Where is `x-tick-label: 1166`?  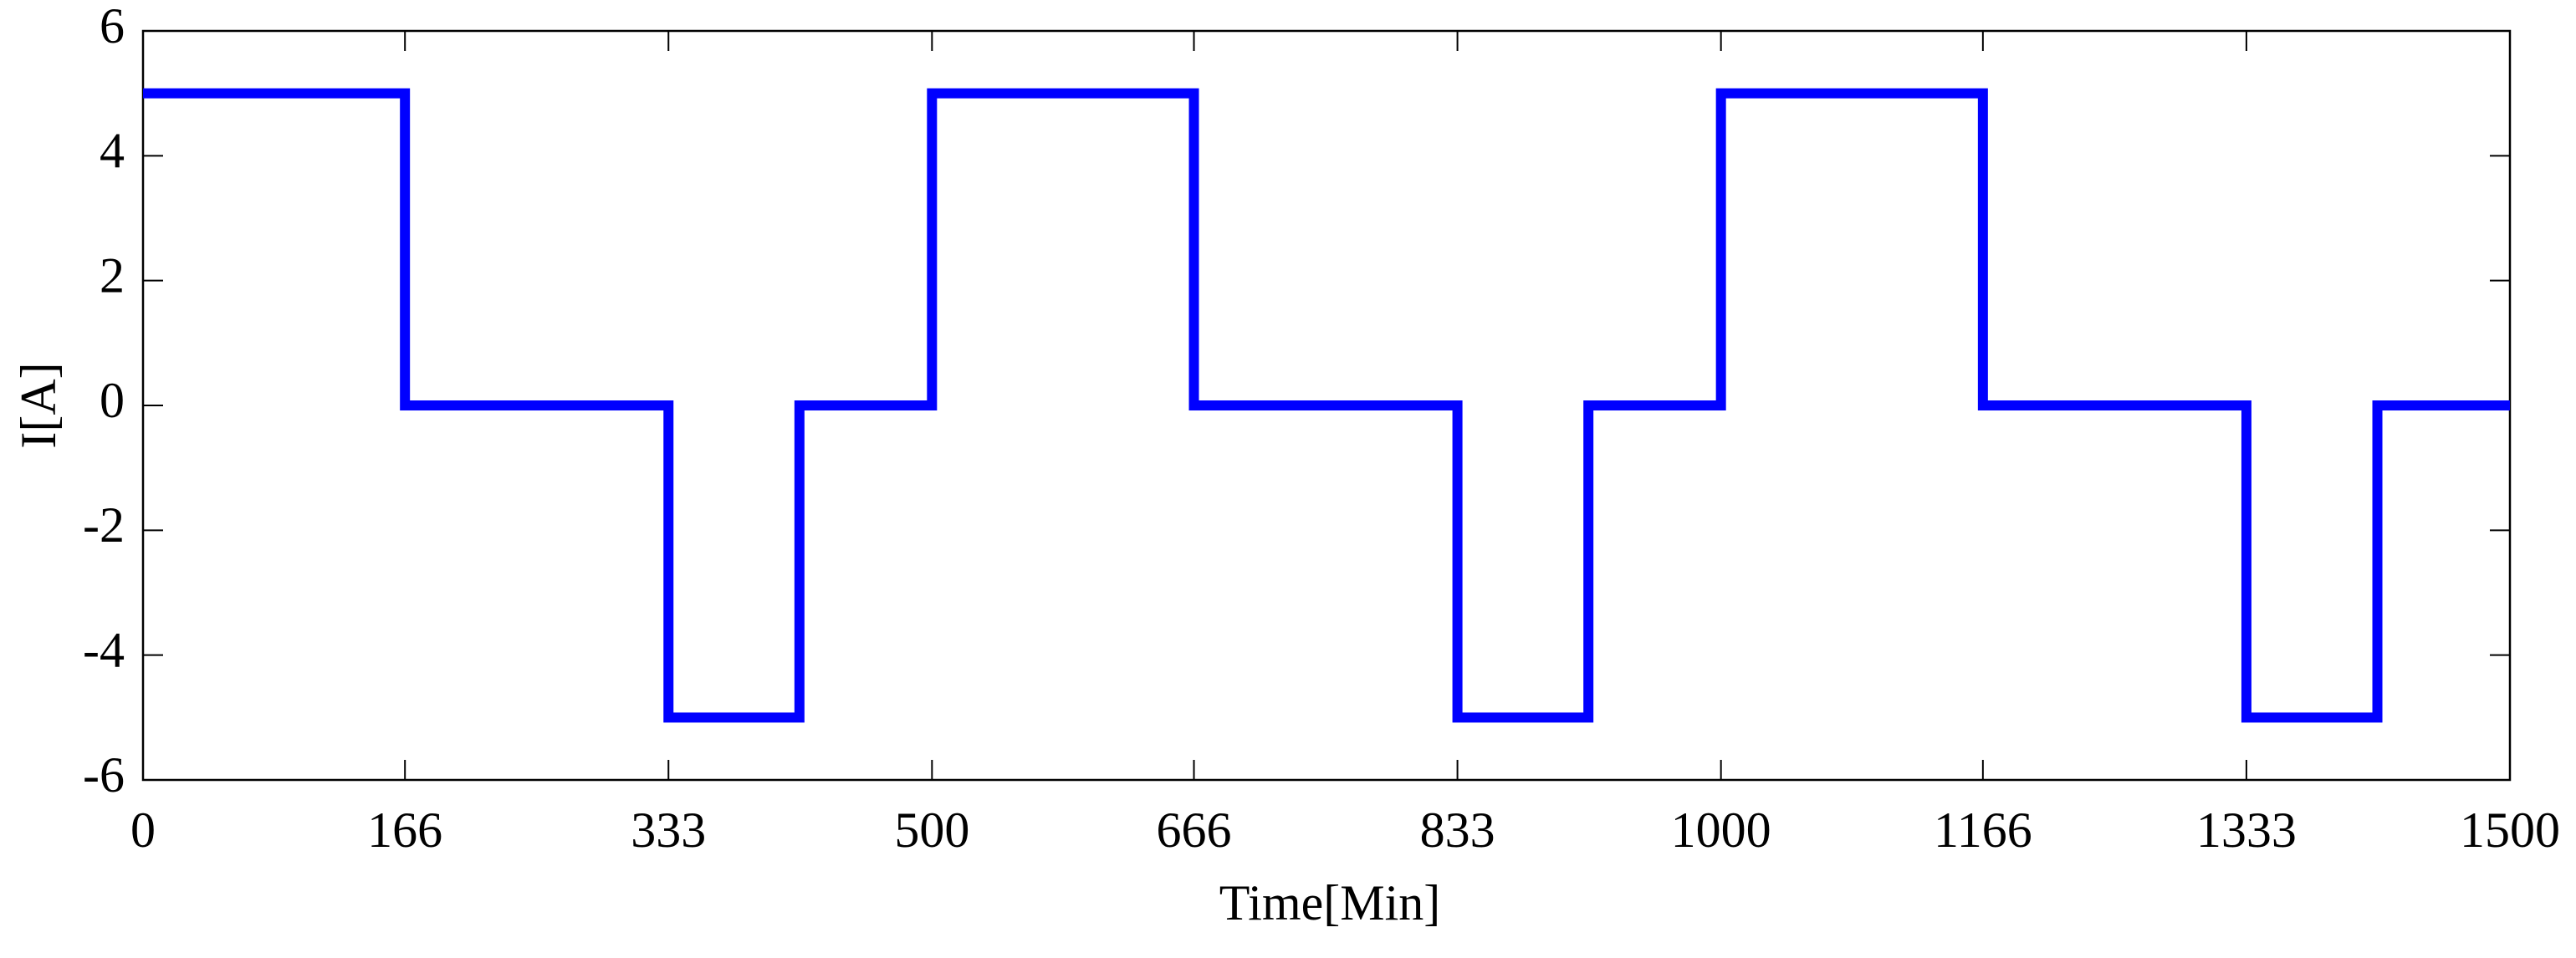 x-tick-label: 1166 is located at coordinates (1983, 830).